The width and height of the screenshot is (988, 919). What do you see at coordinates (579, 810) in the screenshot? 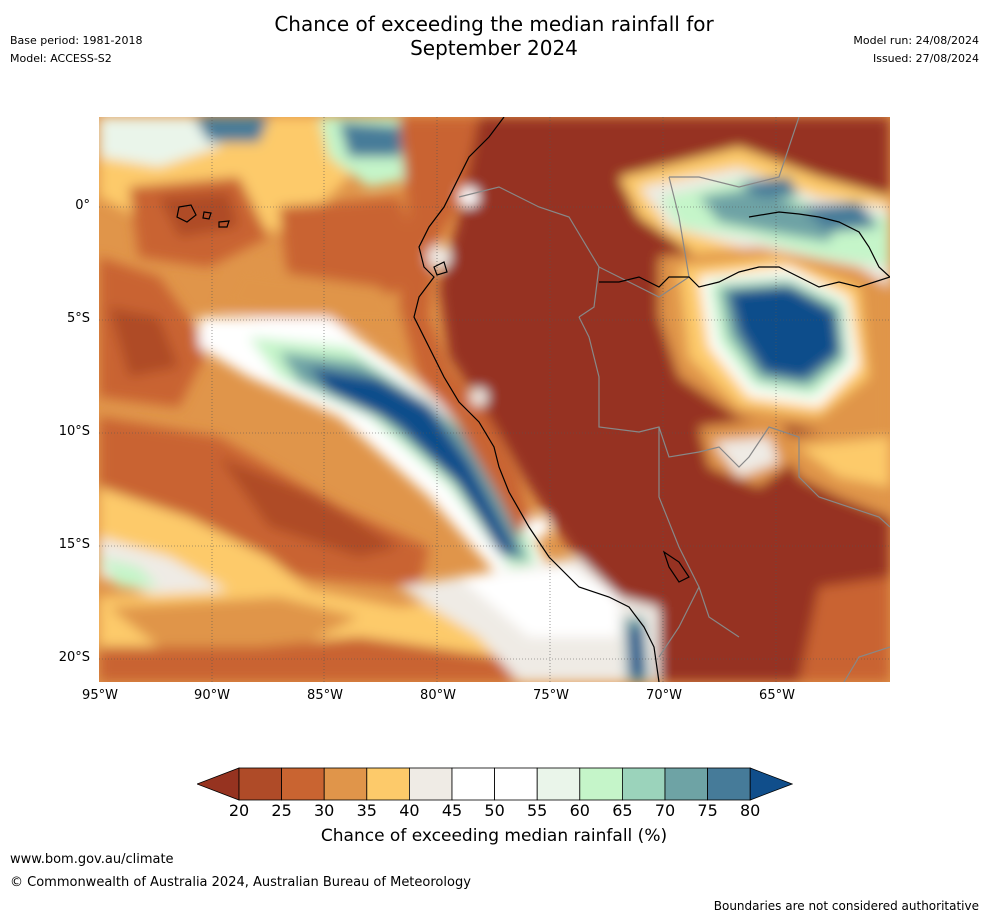
I see `colorbar-tick-label: 60` at bounding box center [579, 810].